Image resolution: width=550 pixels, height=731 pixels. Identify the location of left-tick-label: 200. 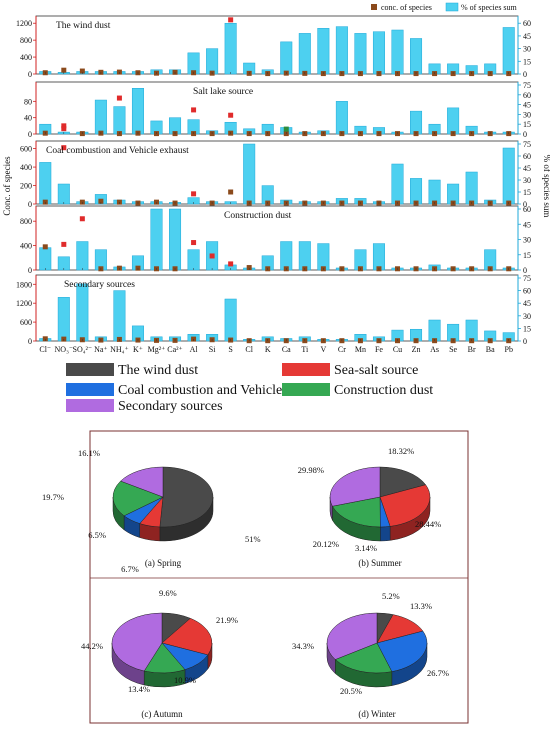
(26, 186).